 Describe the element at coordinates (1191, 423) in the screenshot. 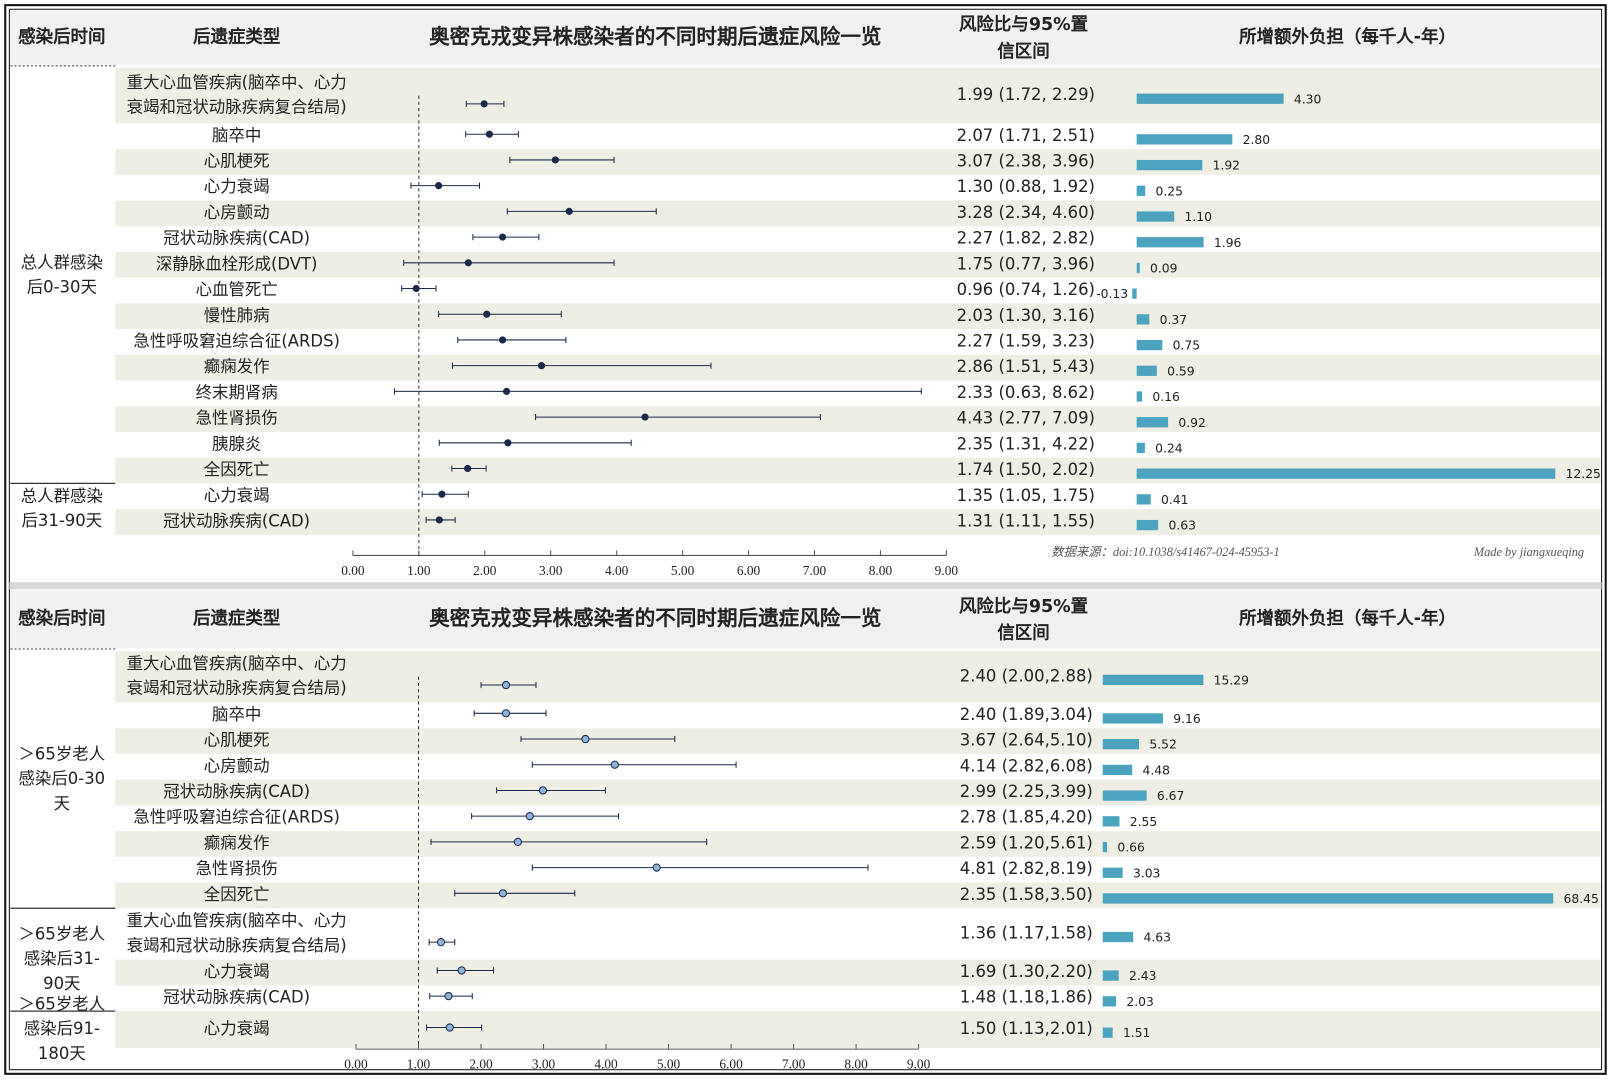

I see `burden-label: 0.92` at that location.